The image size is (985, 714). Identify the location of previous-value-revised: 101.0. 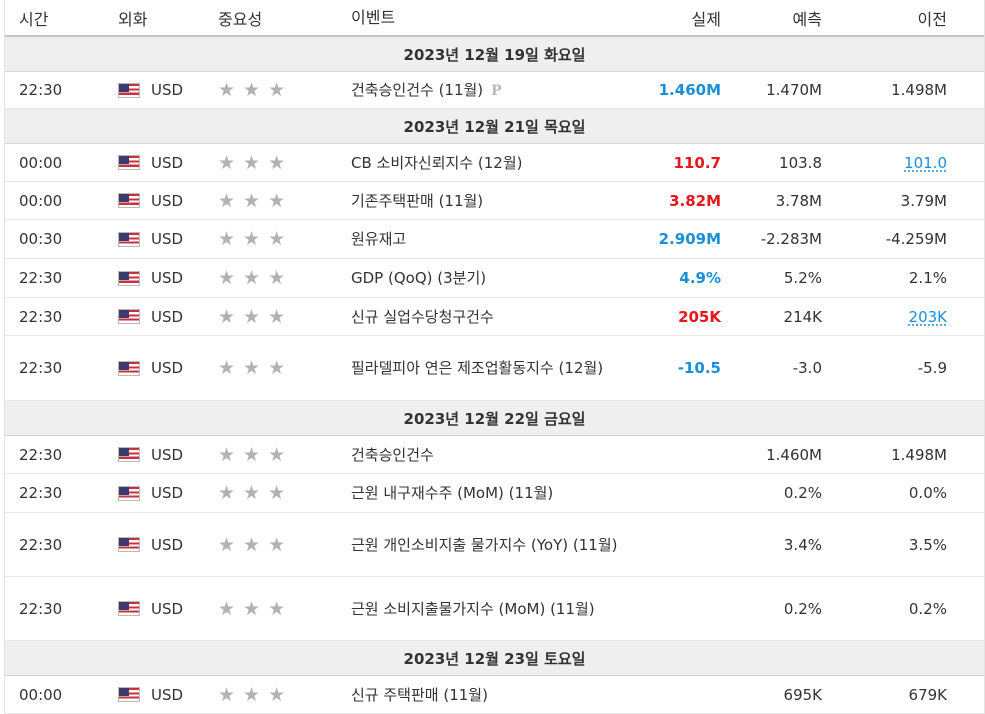
(925, 162).